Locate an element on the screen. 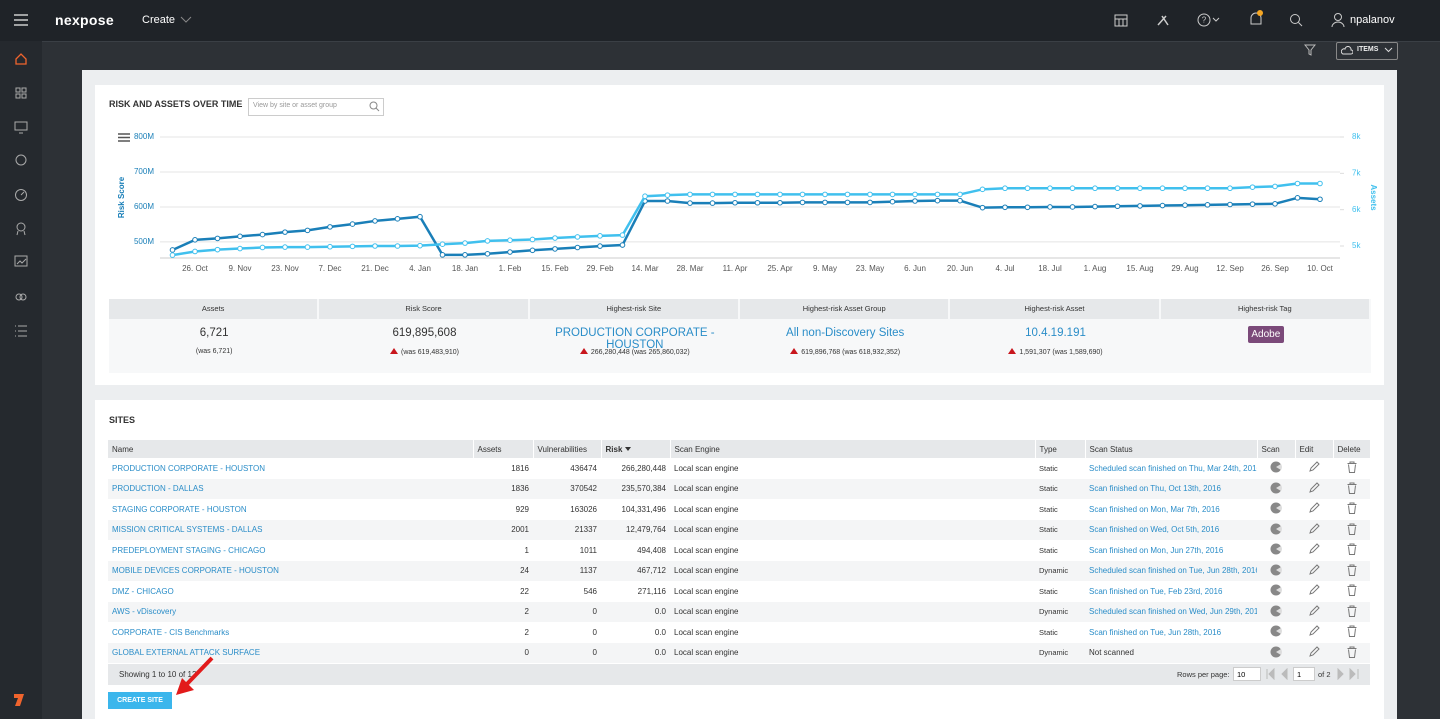 The width and height of the screenshot is (1440, 719). user-icon is located at coordinates (1338, 20).